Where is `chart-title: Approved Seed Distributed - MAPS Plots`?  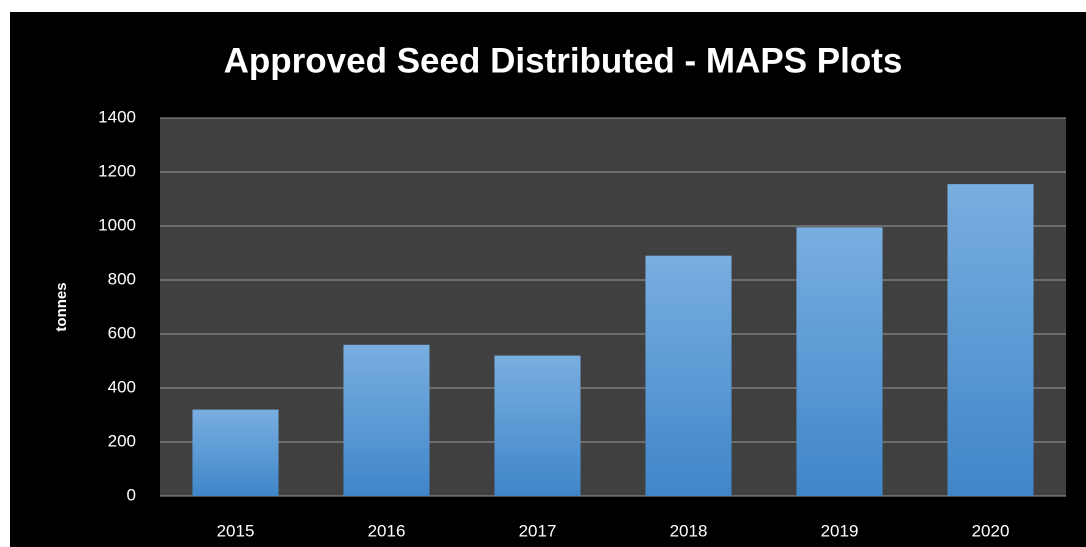
chart-title: Approved Seed Distributed - MAPS Plots is located at coordinates (563, 60).